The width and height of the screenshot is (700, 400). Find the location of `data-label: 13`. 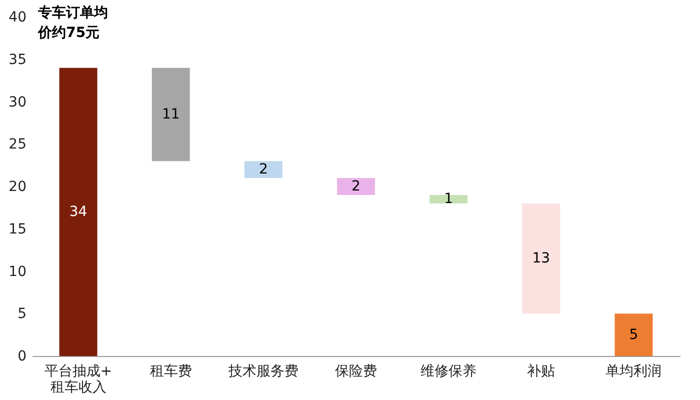

data-label: 13 is located at coordinates (541, 258).